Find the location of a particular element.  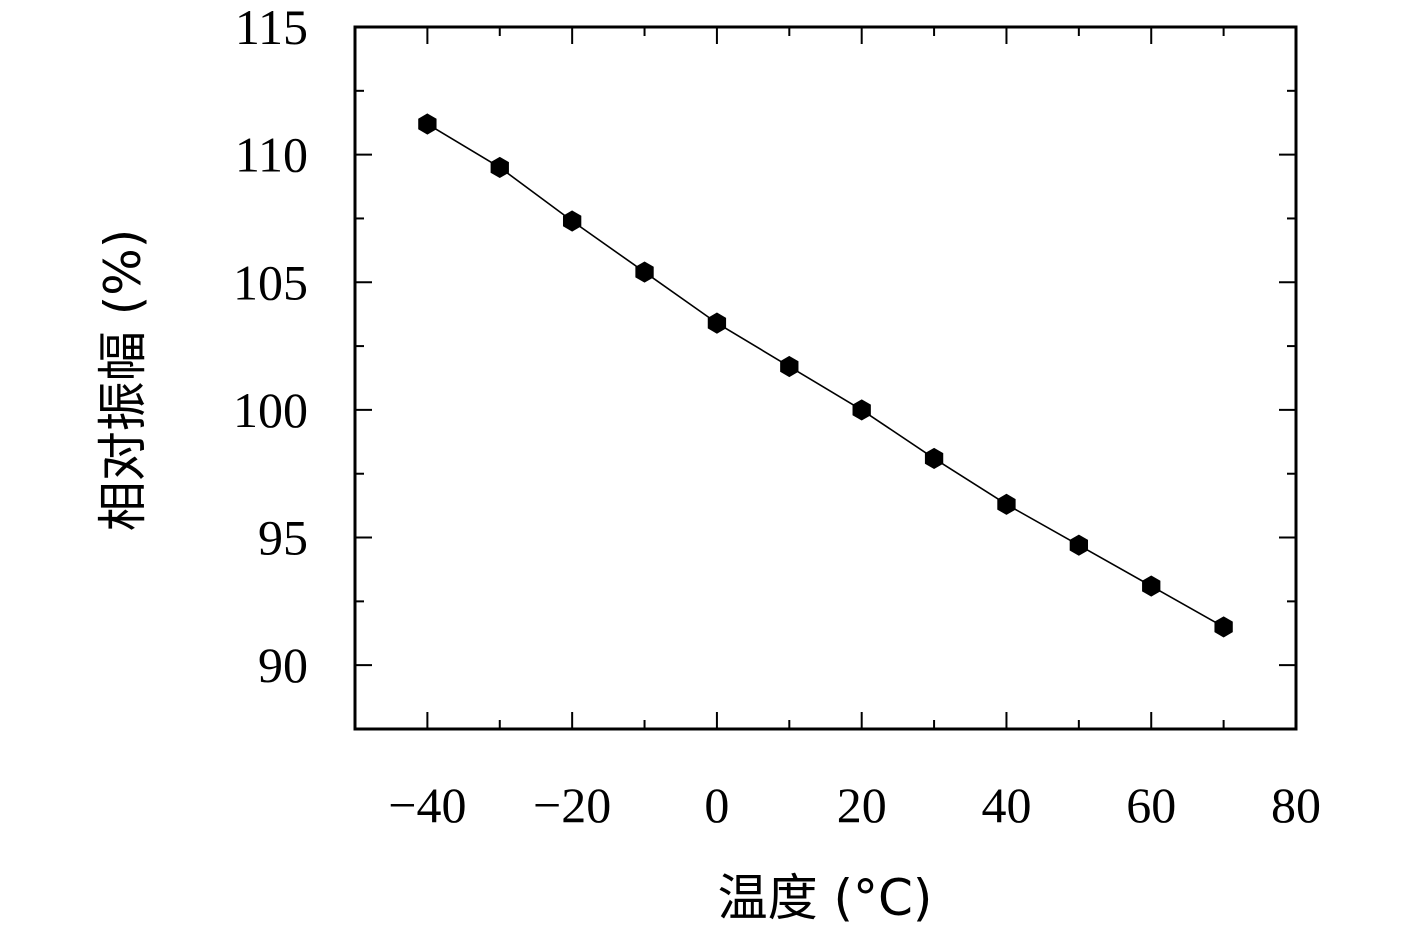

x-tick-label: 60 is located at coordinates (1151, 805).